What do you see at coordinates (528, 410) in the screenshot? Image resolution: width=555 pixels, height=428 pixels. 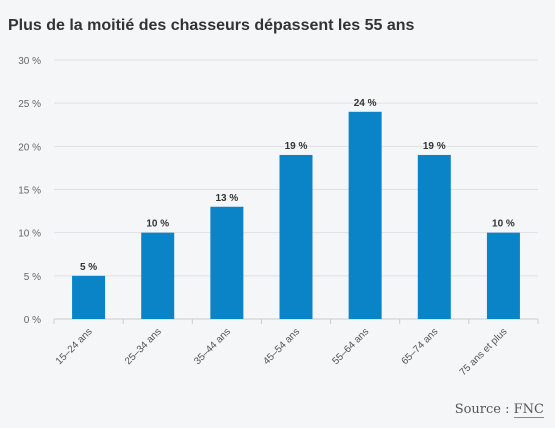 I see `source-name: FNC` at bounding box center [528, 410].